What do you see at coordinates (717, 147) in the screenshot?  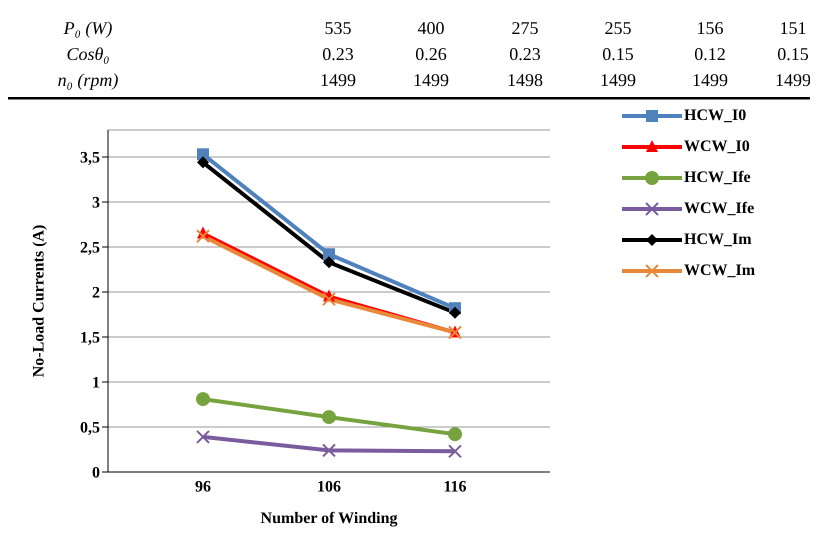 I see `legend-label: WCW_I0` at bounding box center [717, 147].